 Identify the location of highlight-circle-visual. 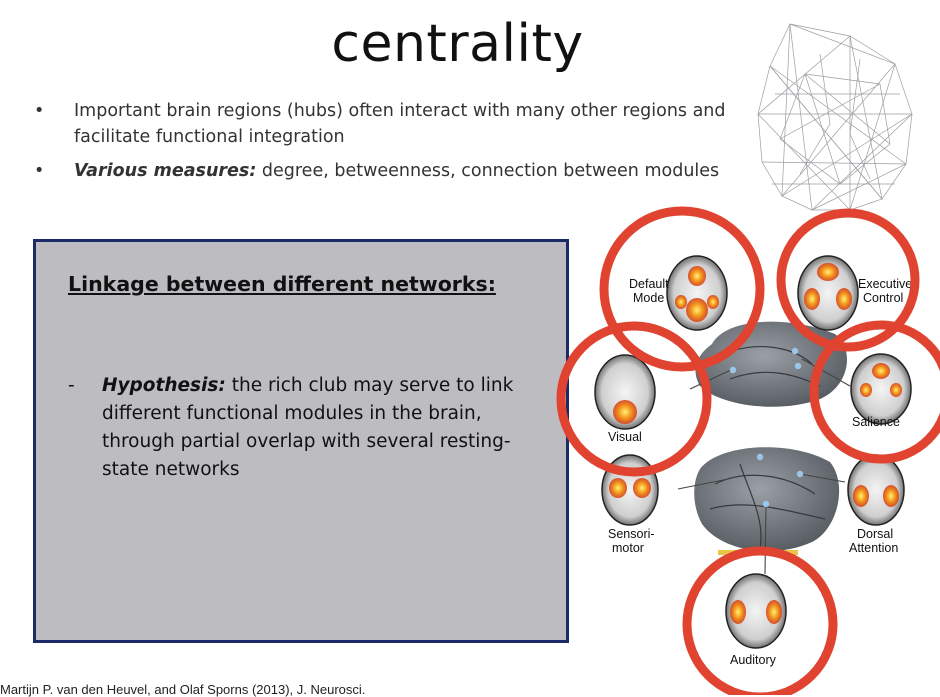
(634, 399).